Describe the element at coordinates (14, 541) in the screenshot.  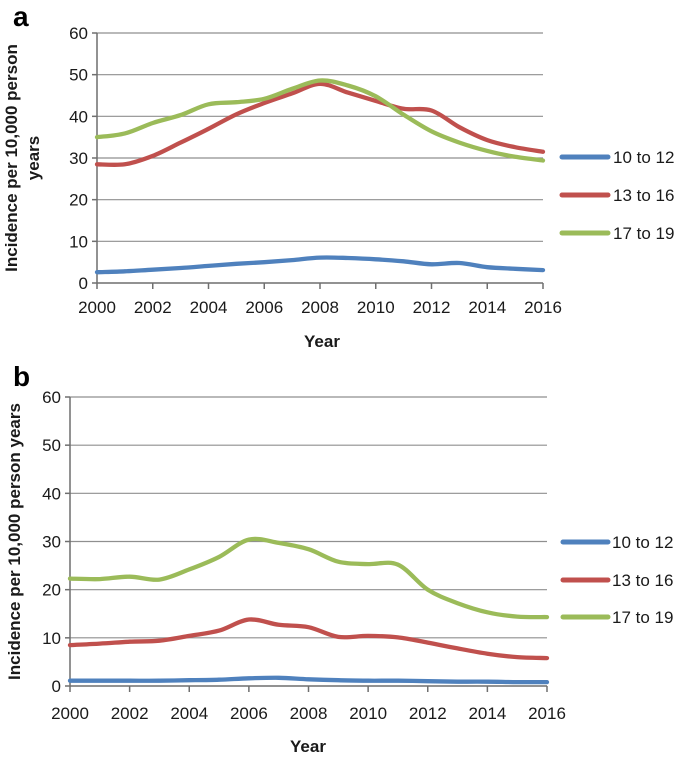
I see `y-axis-title-line1: Incidence per 10,000 person years` at that location.